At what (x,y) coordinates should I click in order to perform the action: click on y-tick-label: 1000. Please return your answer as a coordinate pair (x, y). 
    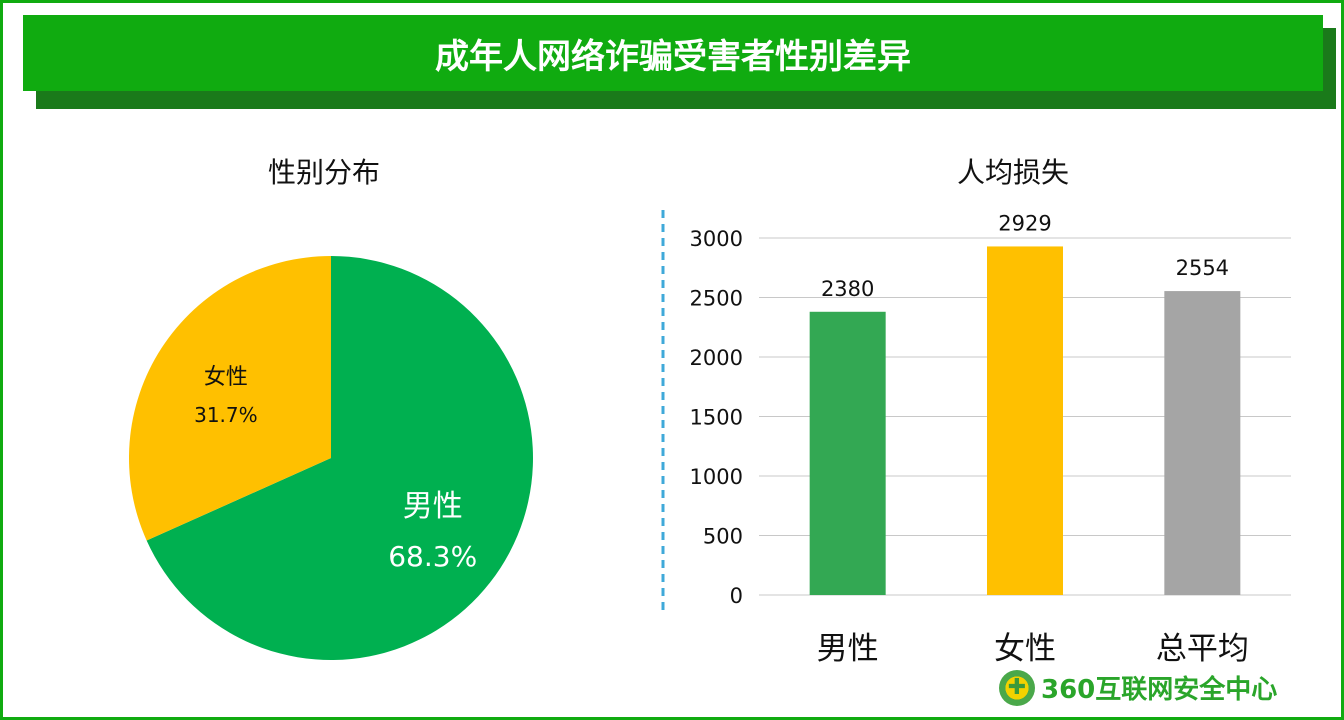
    Looking at the image, I should click on (716, 477).